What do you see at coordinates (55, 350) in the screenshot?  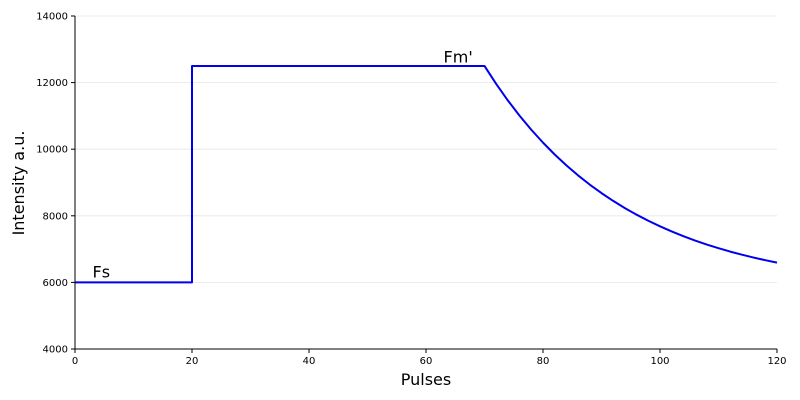 I see `y-tick-label: 4000` at bounding box center [55, 350].